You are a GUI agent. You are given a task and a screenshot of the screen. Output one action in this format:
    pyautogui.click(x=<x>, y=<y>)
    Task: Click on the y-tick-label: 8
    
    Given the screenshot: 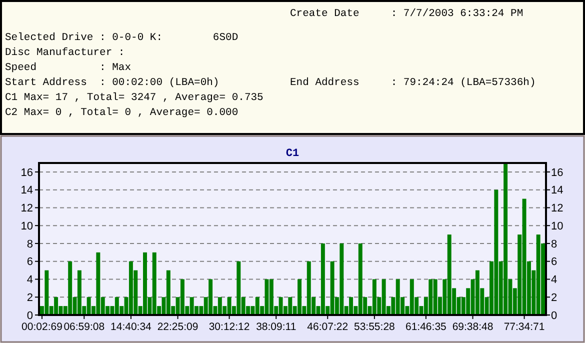 What is the action you would take?
    pyautogui.click(x=29, y=244)
    